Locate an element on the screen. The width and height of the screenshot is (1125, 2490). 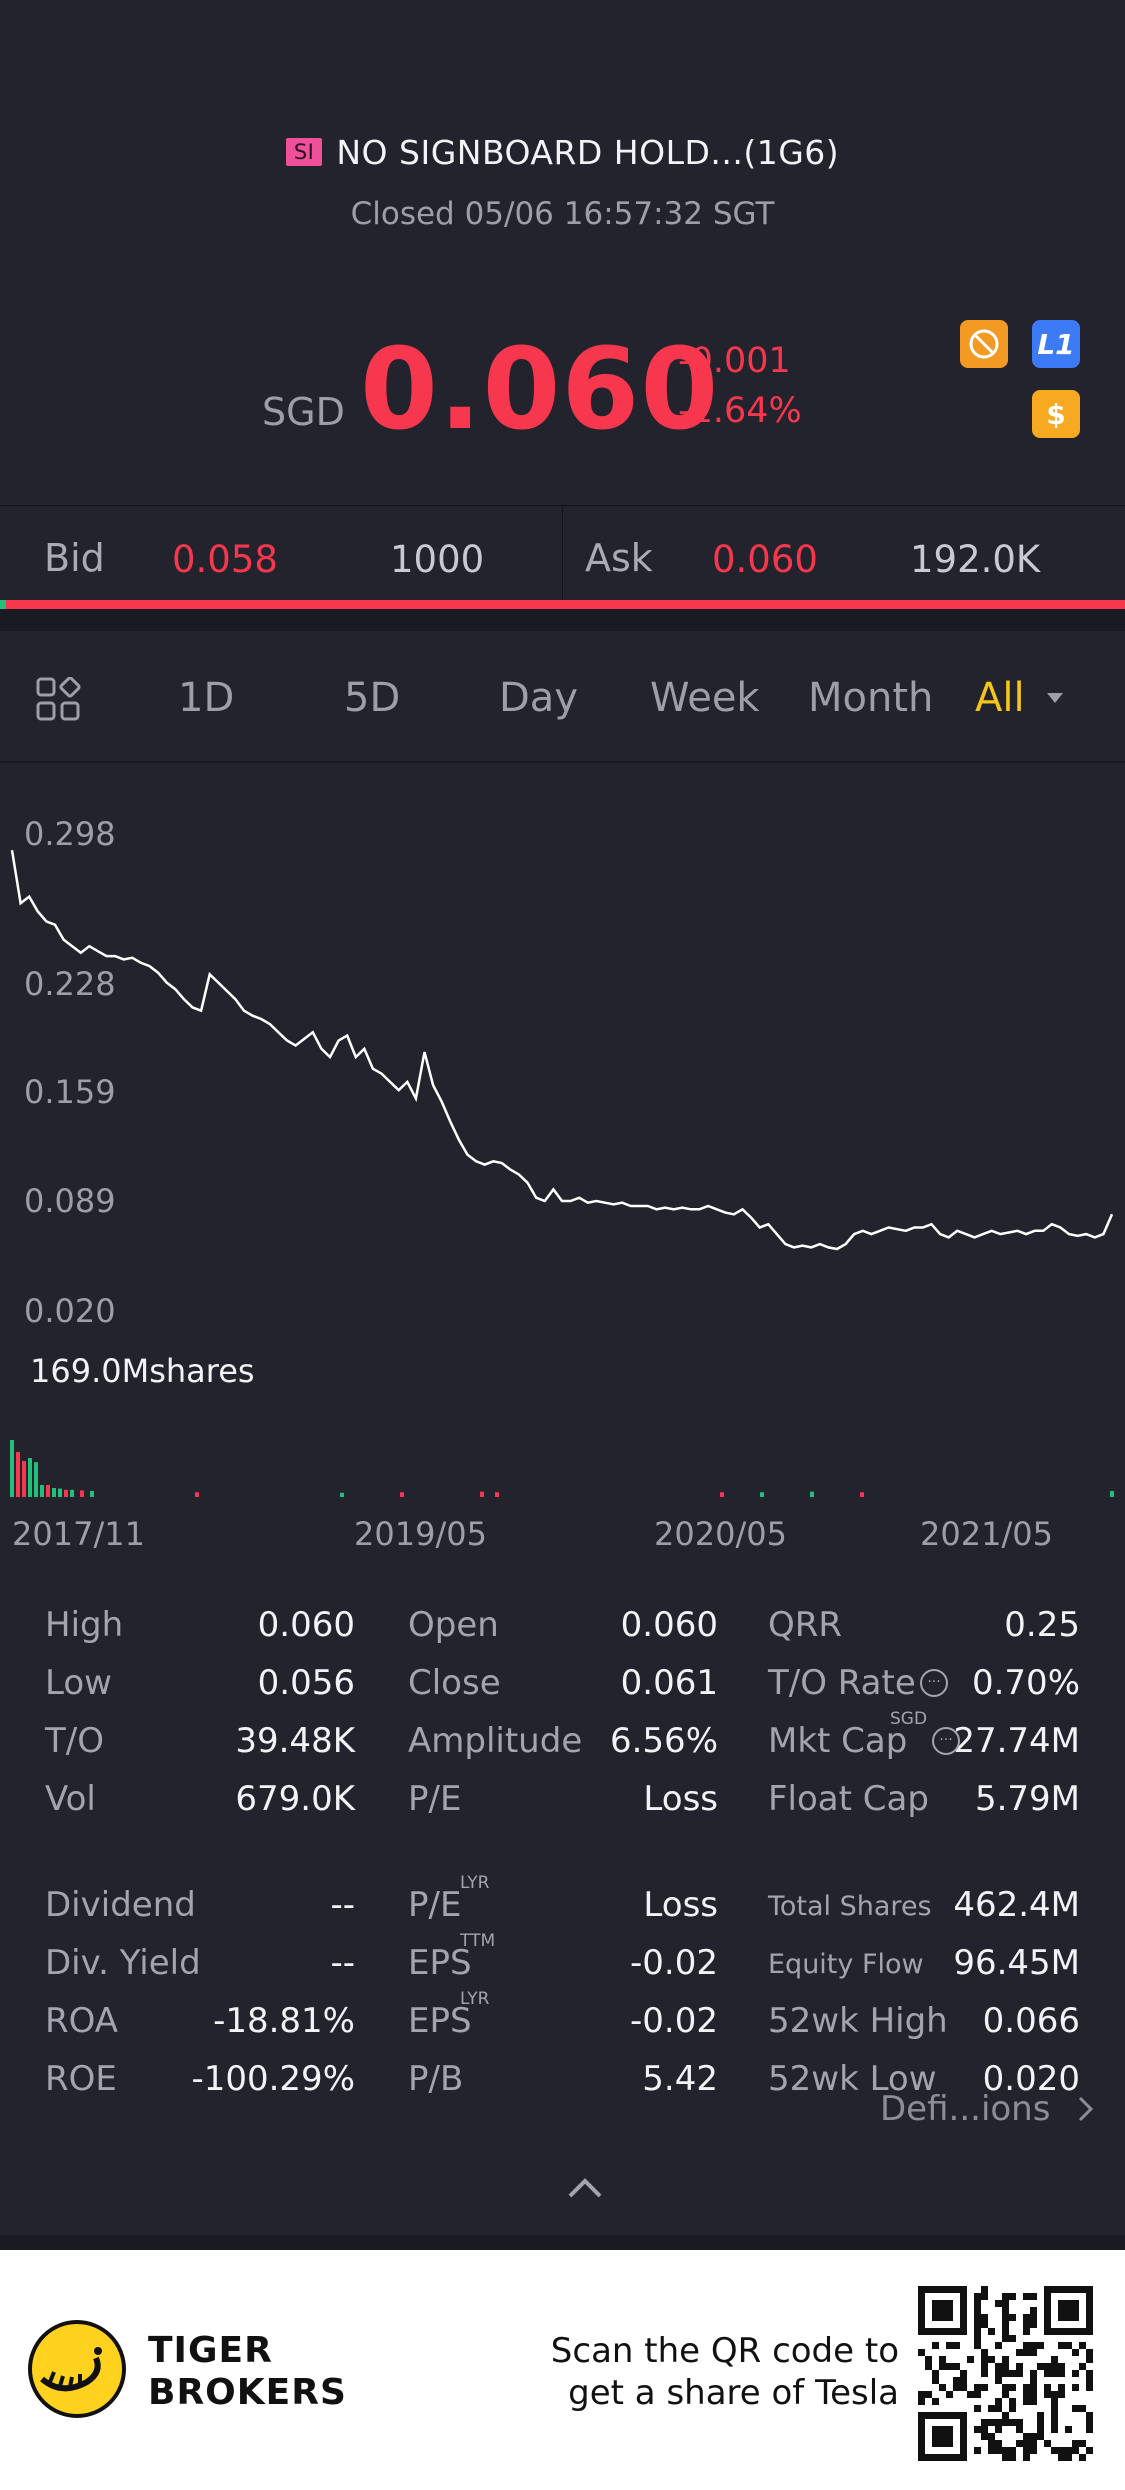
y-tick: 0.020 is located at coordinates (70, 1311).